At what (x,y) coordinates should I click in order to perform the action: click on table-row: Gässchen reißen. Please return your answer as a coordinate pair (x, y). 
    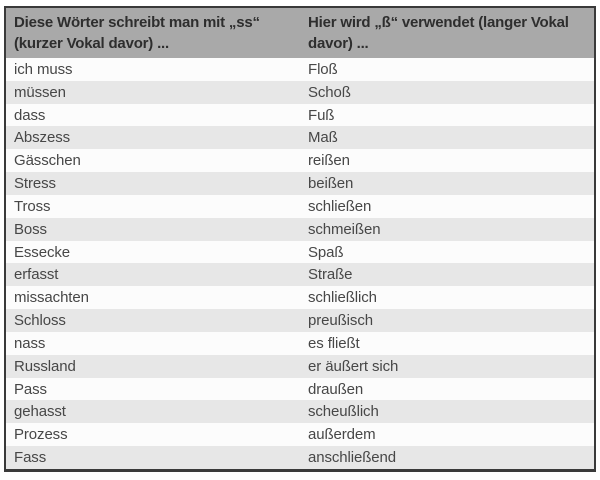
    Looking at the image, I should click on (300, 161).